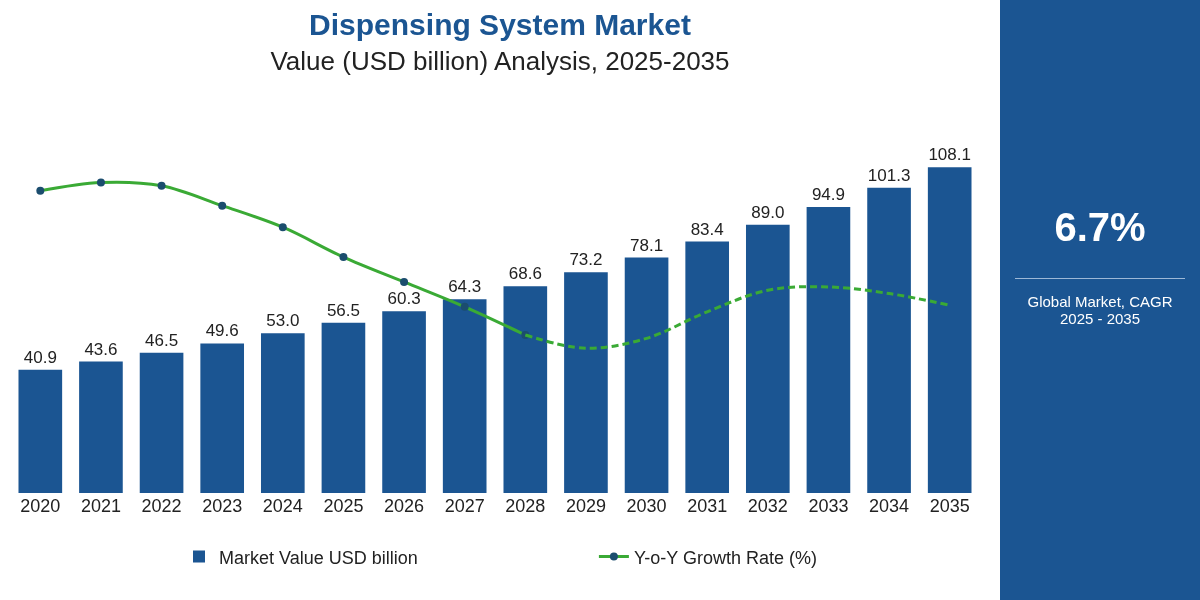 This screenshot has width=1200, height=600. What do you see at coordinates (40, 506) in the screenshot?
I see `x-tick-label: 2020` at bounding box center [40, 506].